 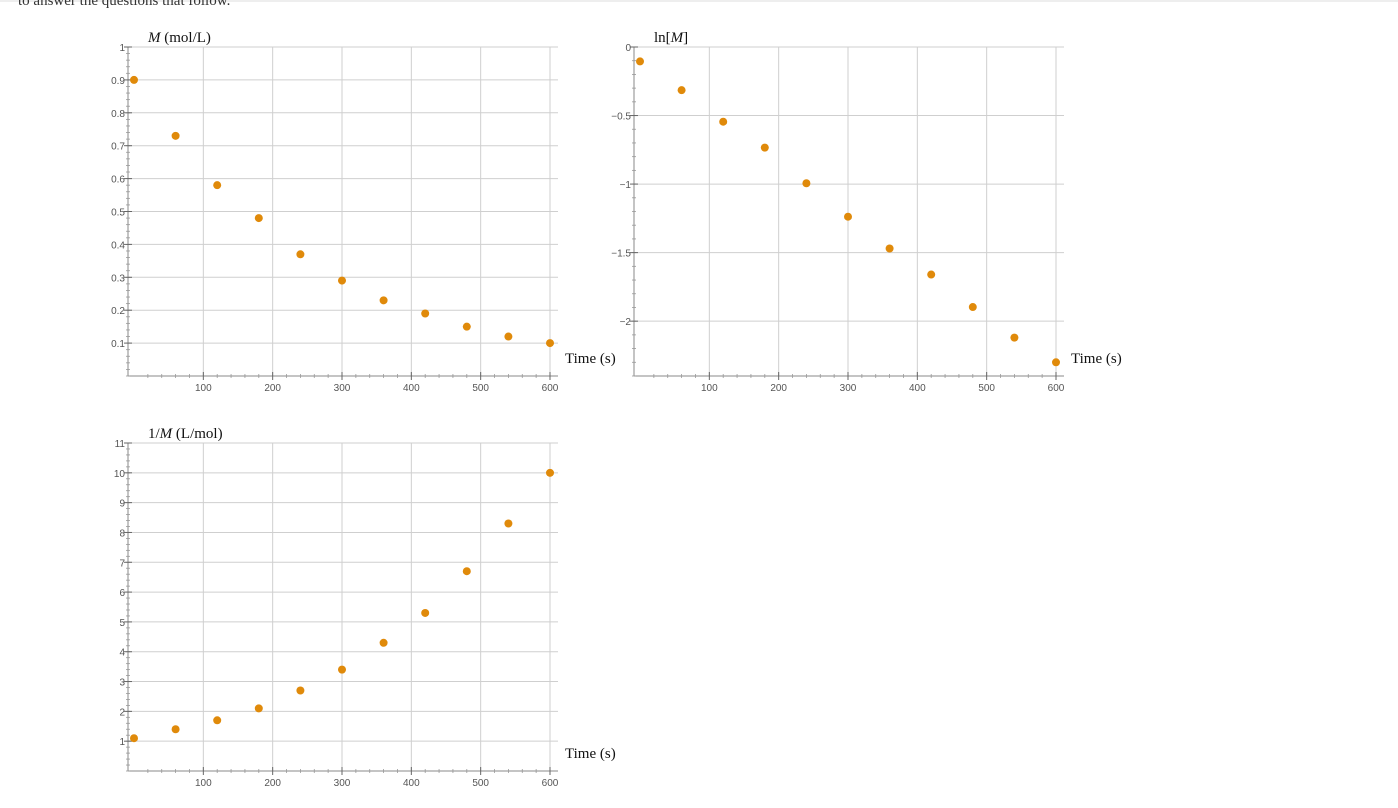 I want to click on invm-chart-y-tick-label: 4, so click(x=122, y=653).